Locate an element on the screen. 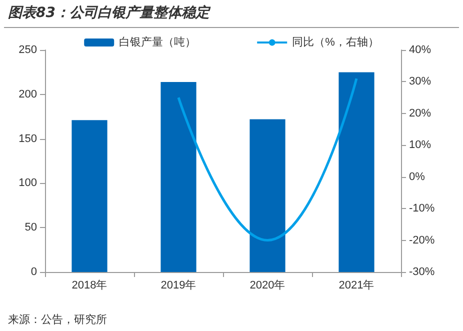  y2-tick-label: 0% is located at coordinates (417, 176).